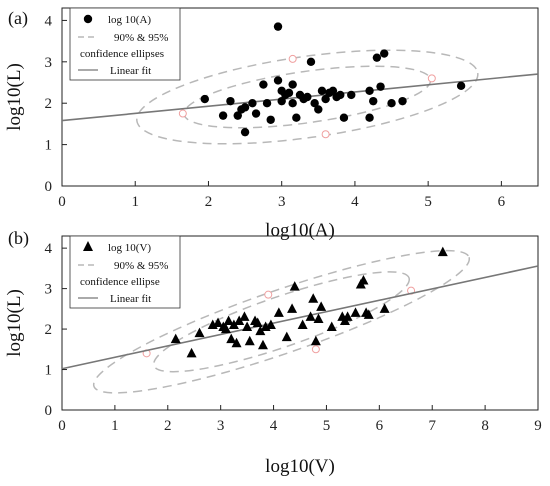 The width and height of the screenshot is (550, 486). I want to click on y-axis-label: log10(L), so click(14, 97).